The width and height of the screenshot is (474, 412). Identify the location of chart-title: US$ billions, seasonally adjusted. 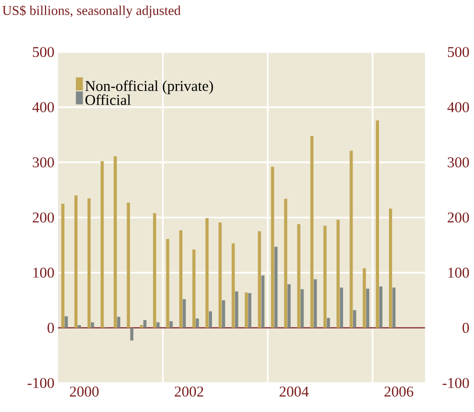
(91, 11).